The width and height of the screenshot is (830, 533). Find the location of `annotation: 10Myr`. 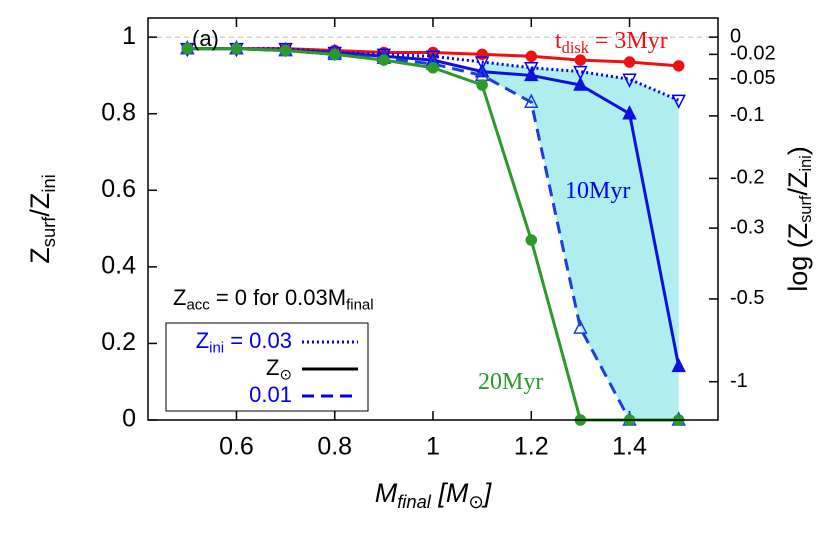

annotation: 10Myr is located at coordinates (597, 191).